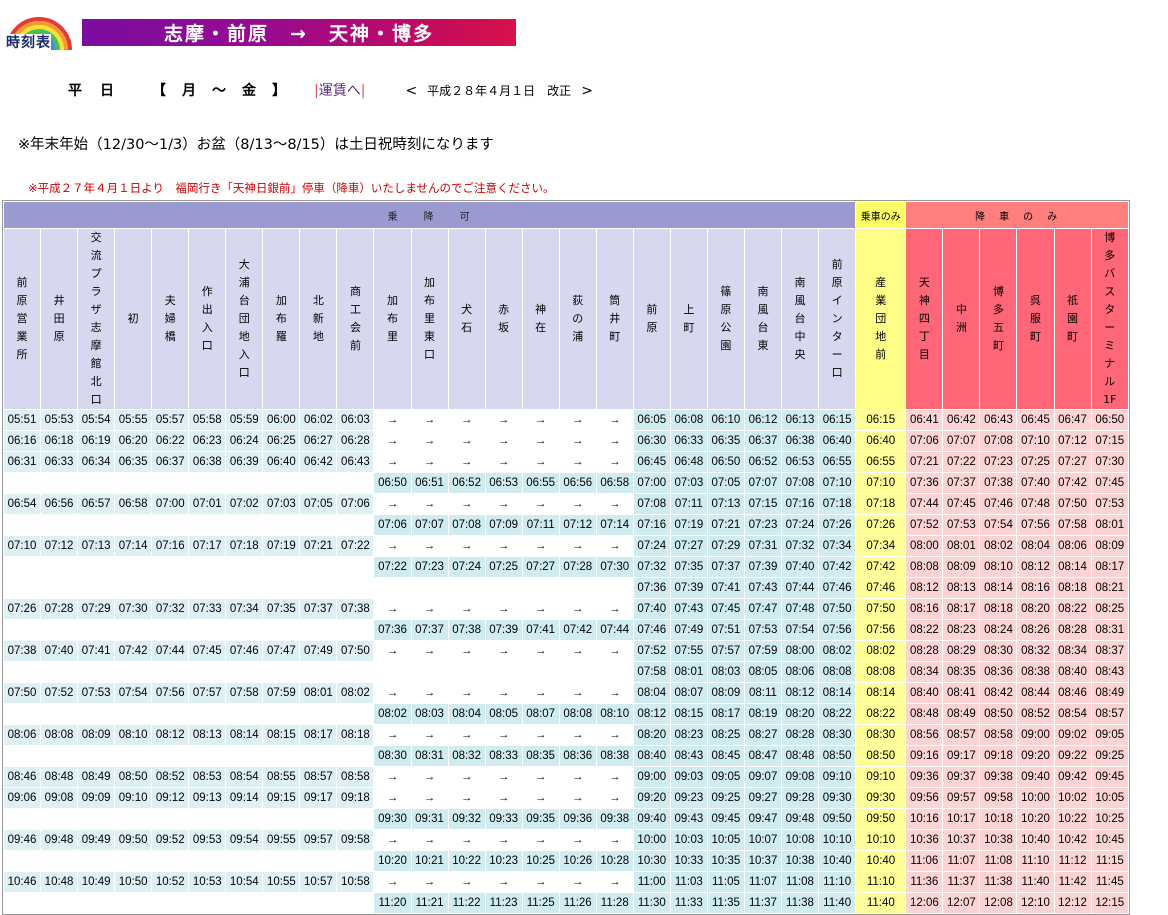 The width and height of the screenshot is (1168, 915). What do you see at coordinates (1109, 504) in the screenshot?
I see `alighting-only-time: 07:53` at bounding box center [1109, 504].